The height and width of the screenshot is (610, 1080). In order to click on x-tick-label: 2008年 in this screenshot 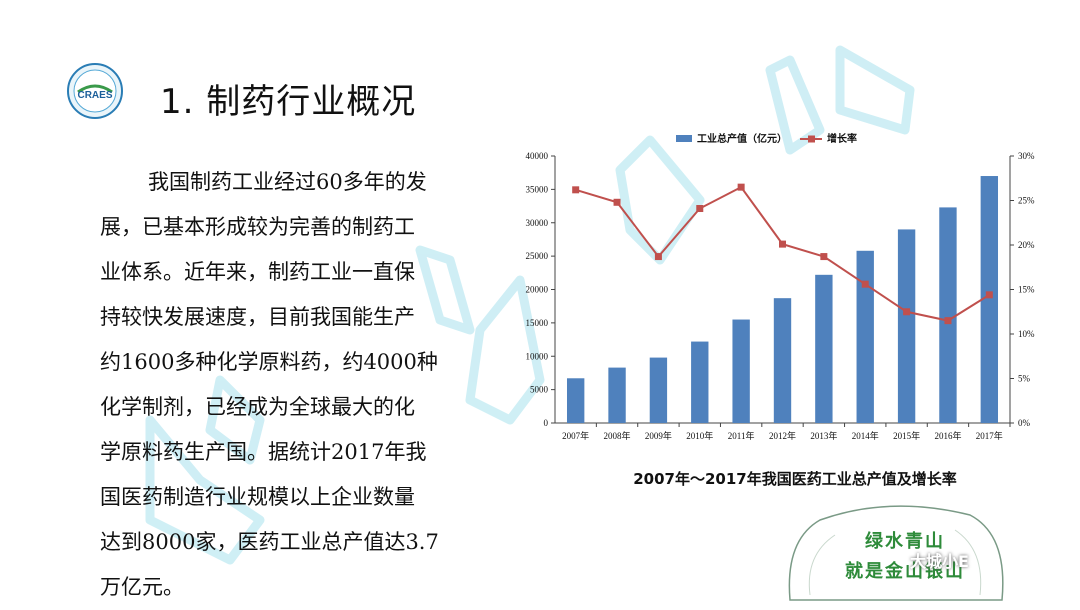, I will do `click(617, 435)`.